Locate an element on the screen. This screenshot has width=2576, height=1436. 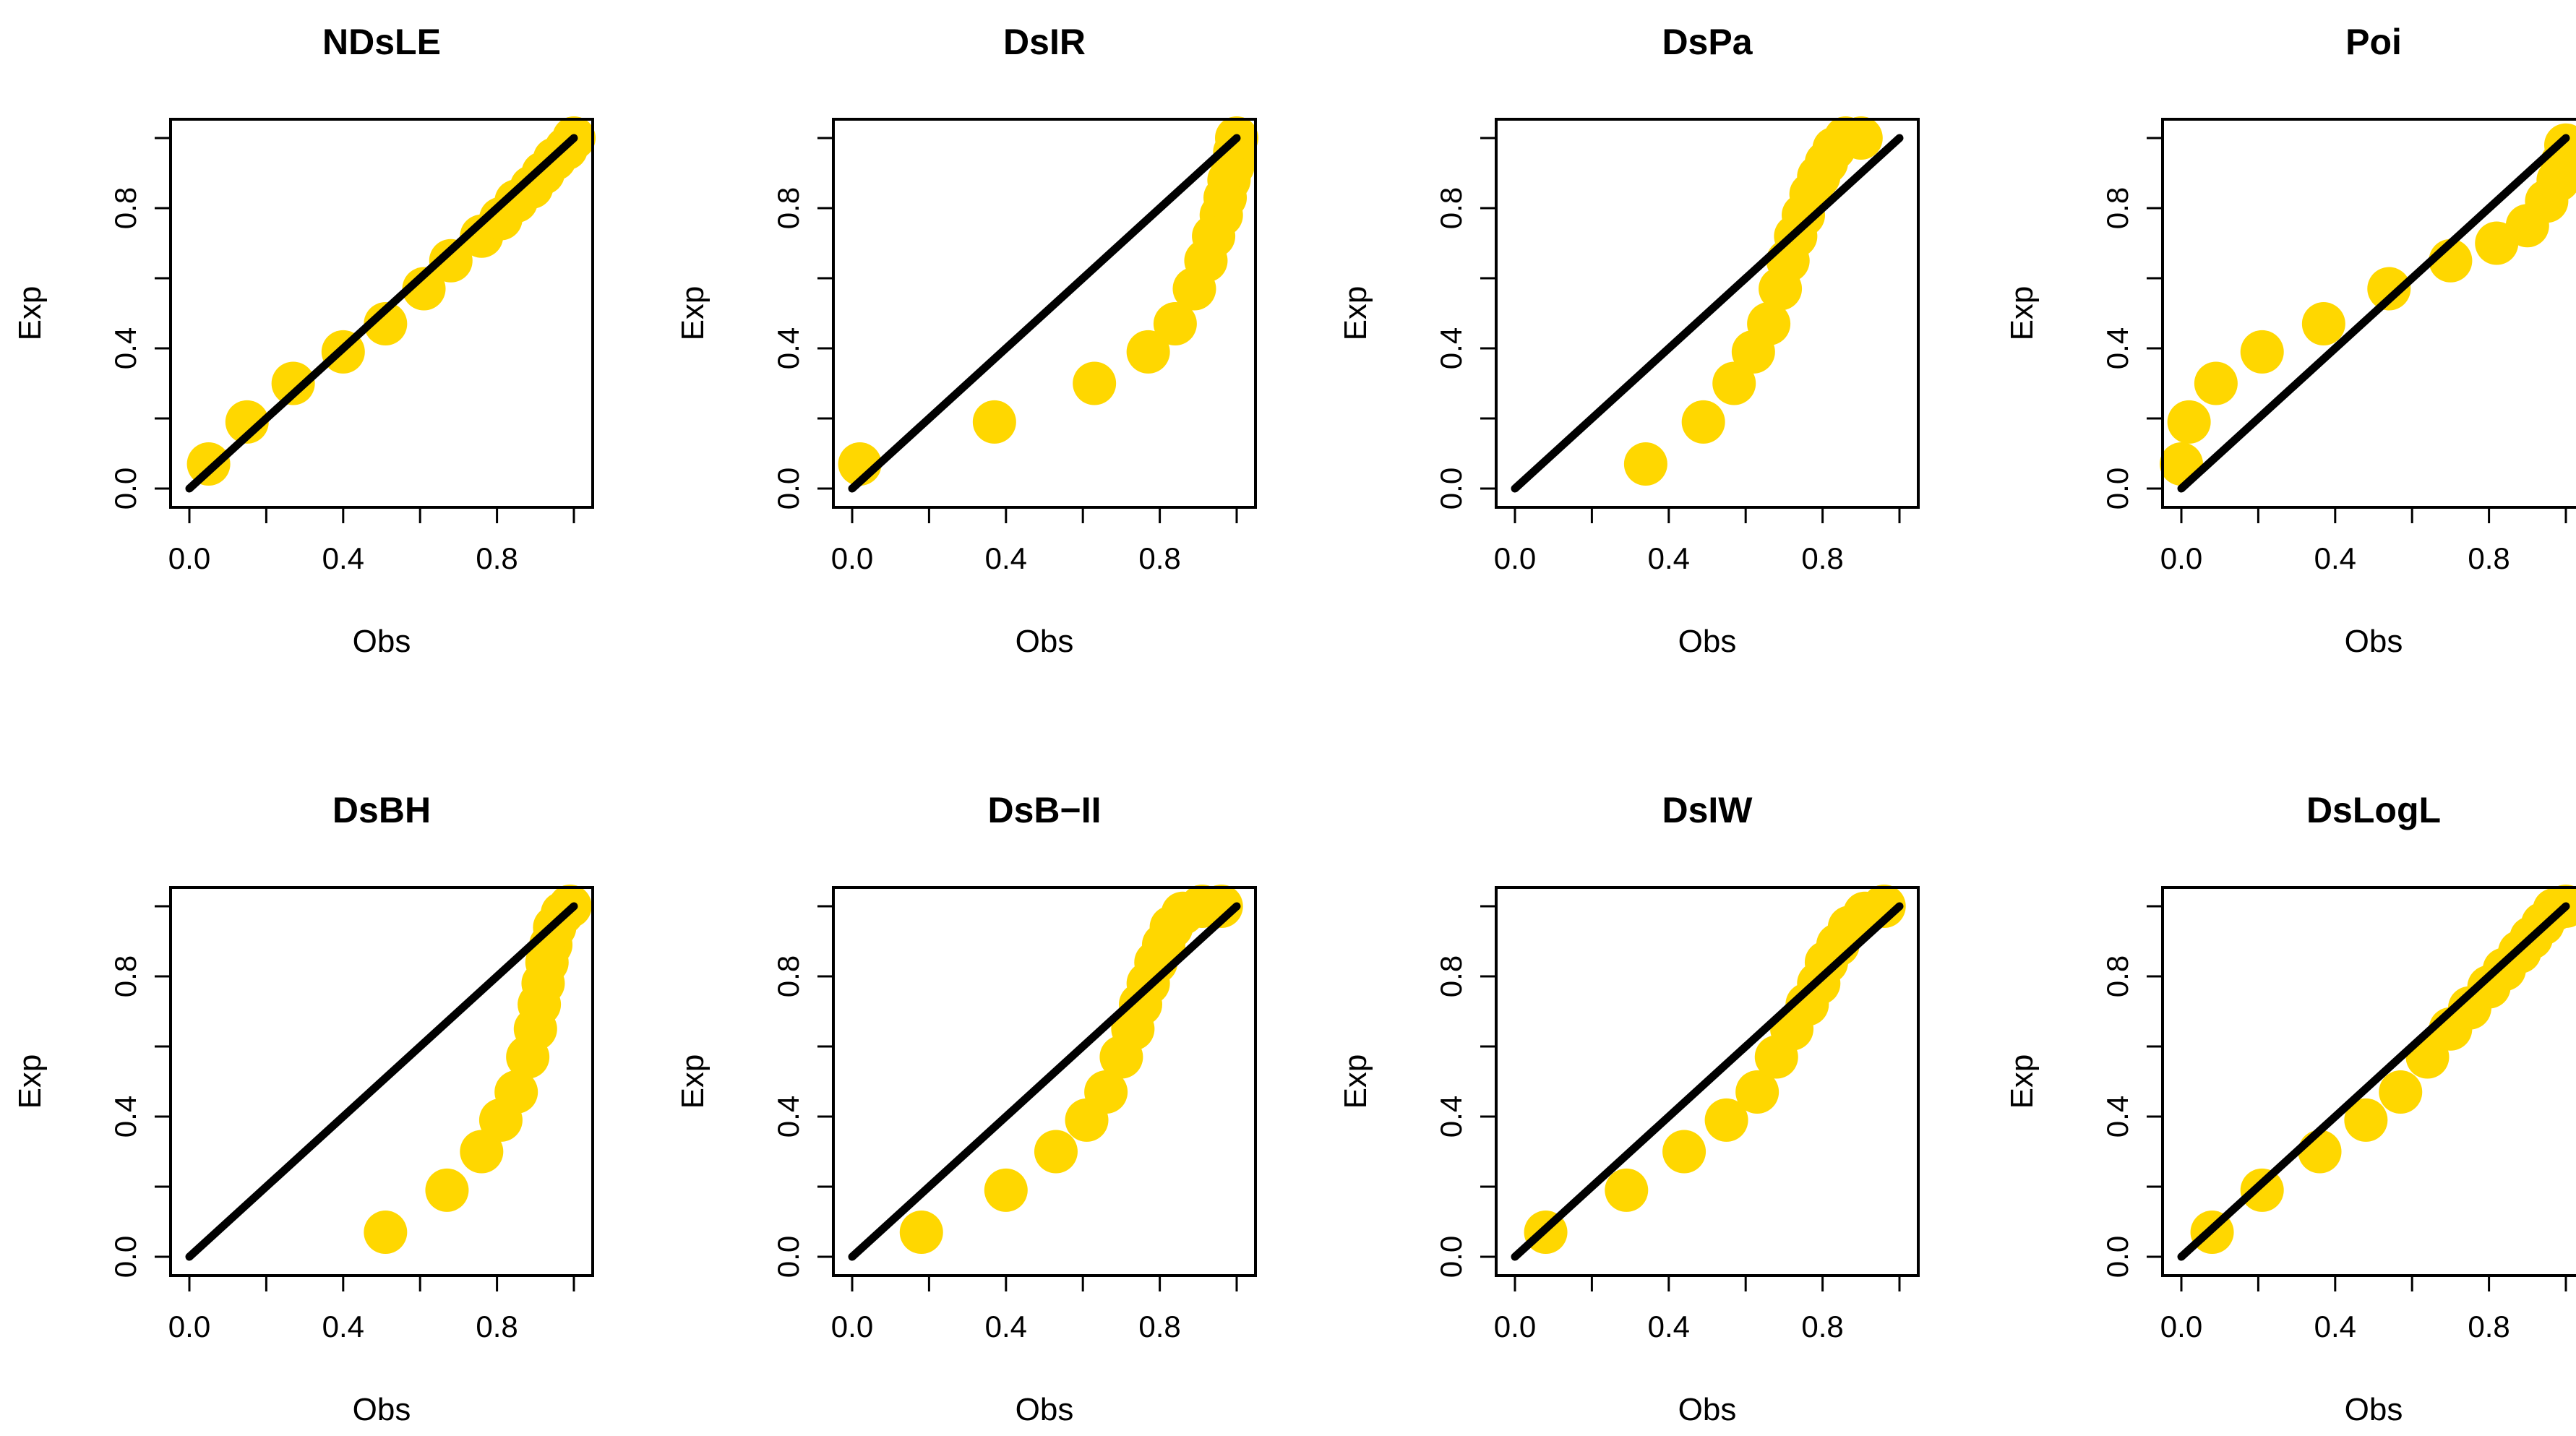
panel-7: DsIW 0.0 0.4 0.8 0.0 0.4 0.8 Obs Exp is located at coordinates (1629, 1108).